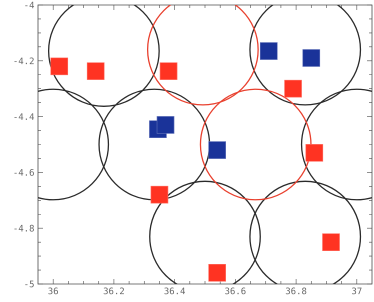 The image size is (374, 302). Describe the element at coordinates (175, 291) in the screenshot. I see `x-tick-label: 36.4` at that location.